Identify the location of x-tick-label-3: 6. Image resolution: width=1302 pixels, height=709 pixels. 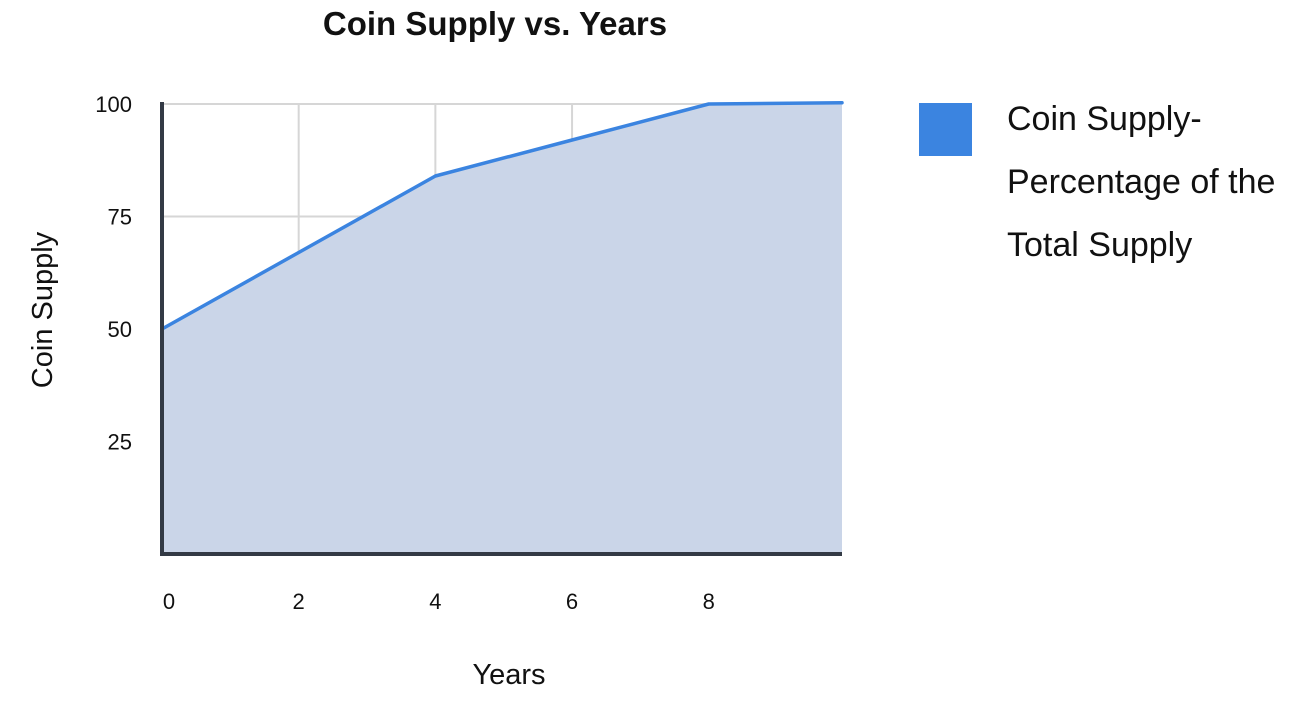
(572, 601).